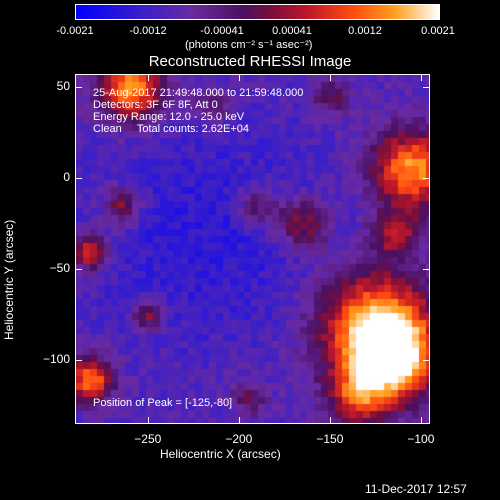 Image resolution: width=500 pixels, height=500 pixels. I want to click on colorbar-tick: -0.00041, so click(222, 31).